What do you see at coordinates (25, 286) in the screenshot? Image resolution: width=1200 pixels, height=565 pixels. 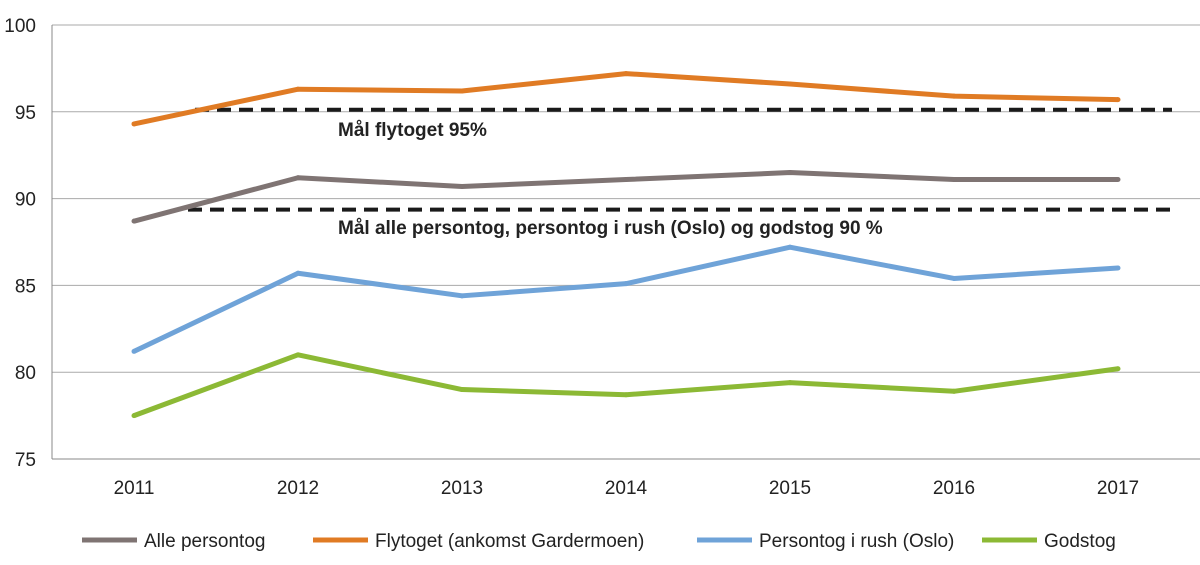 I see `y-tick-label: 85` at bounding box center [25, 286].